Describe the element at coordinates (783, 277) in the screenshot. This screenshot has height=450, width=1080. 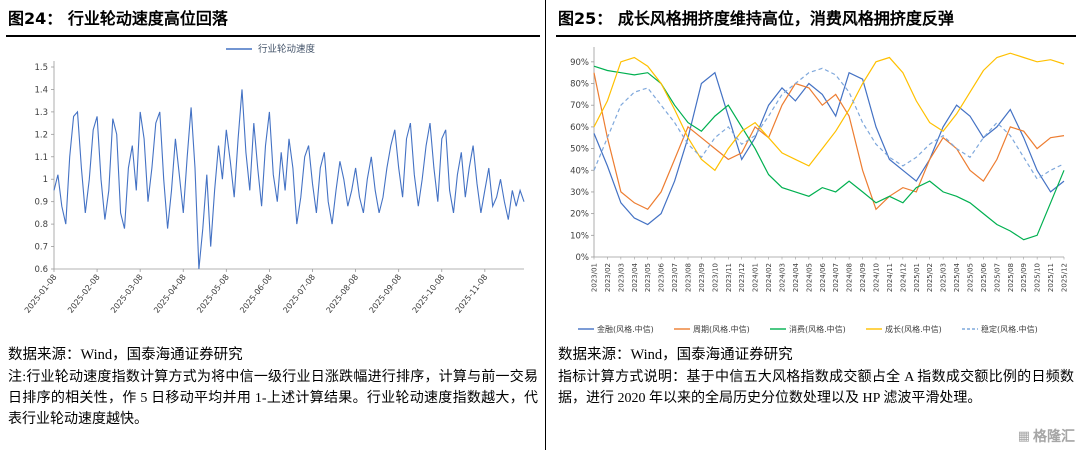
I see `svg-text: 2024/03` at that location.